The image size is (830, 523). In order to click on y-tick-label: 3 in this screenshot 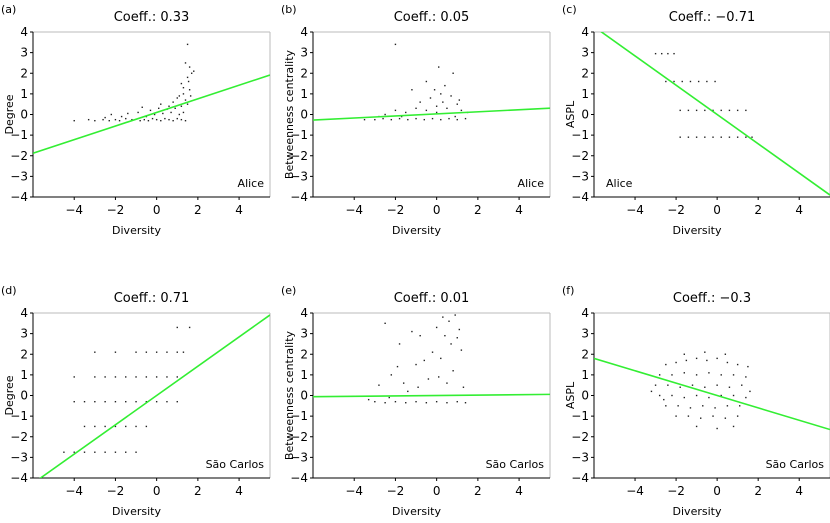, I will do `click(585, 334)`.